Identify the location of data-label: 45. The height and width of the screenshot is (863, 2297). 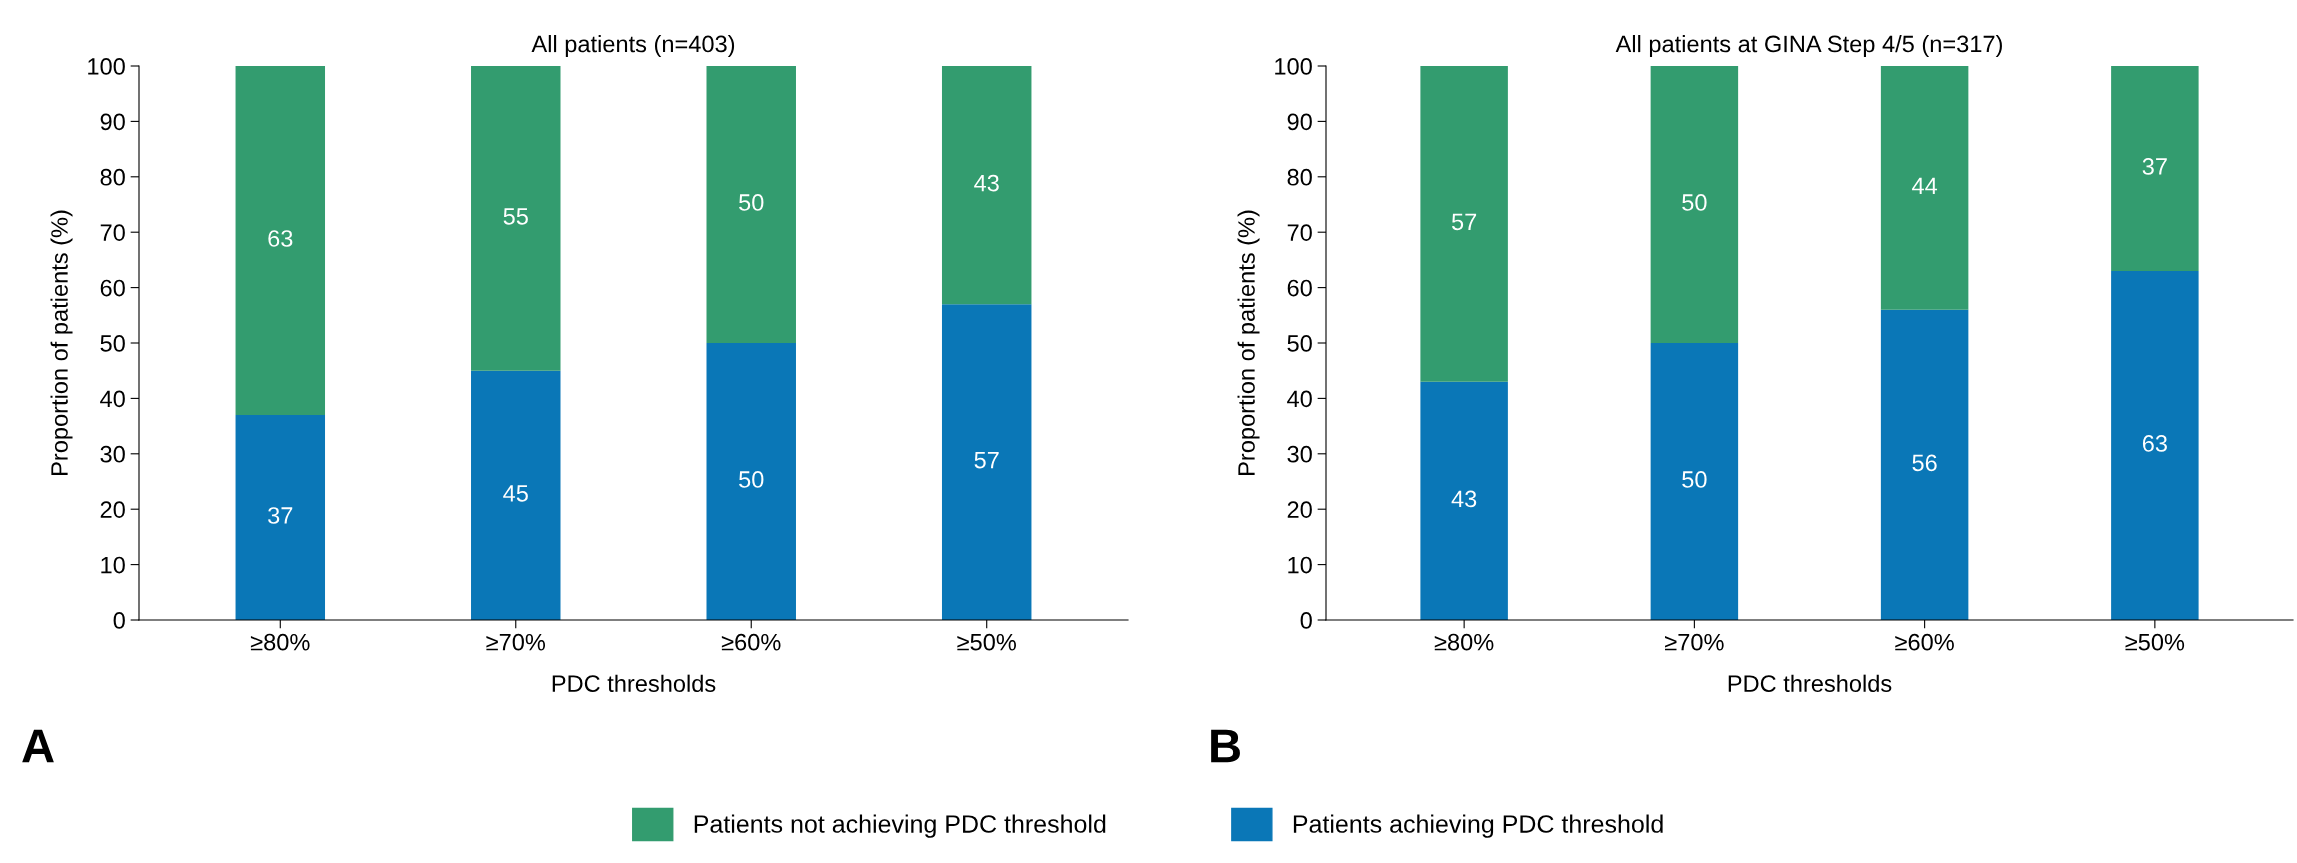
(515, 493).